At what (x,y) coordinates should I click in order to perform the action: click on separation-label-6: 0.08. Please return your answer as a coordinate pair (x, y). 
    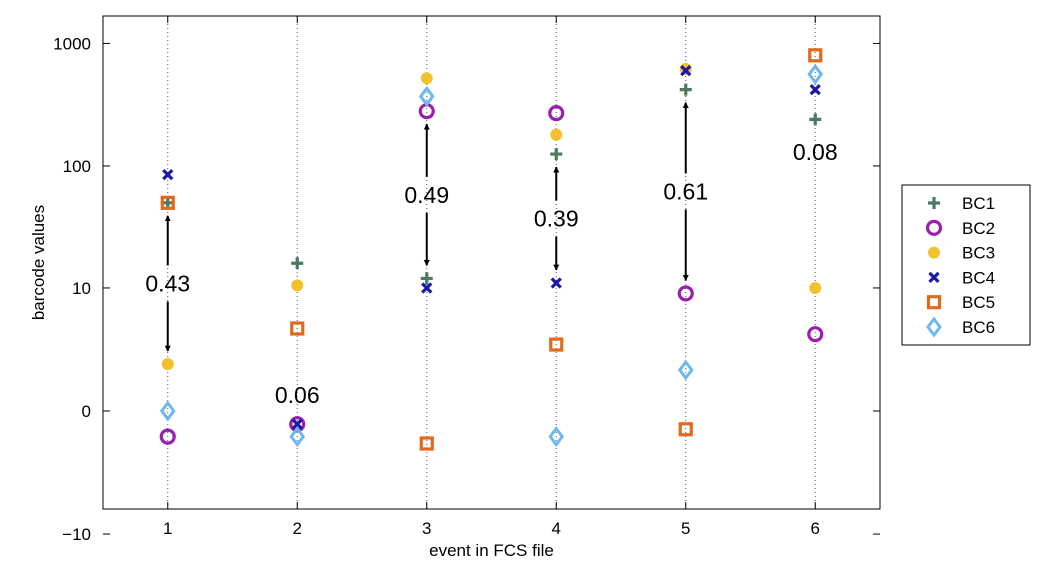
    Looking at the image, I should click on (815, 152).